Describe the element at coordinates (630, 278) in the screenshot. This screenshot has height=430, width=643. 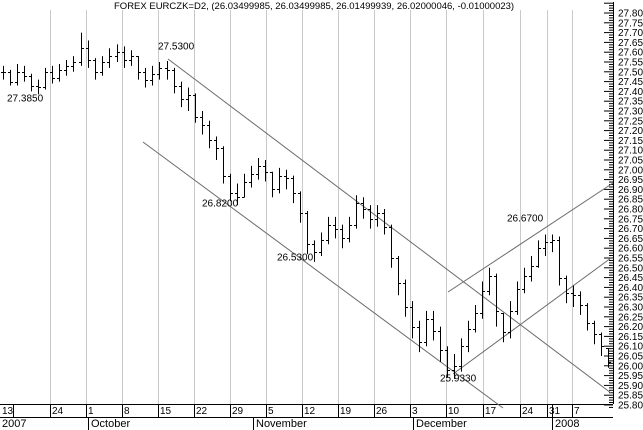
I see `y-axis-label: 26.45` at that location.